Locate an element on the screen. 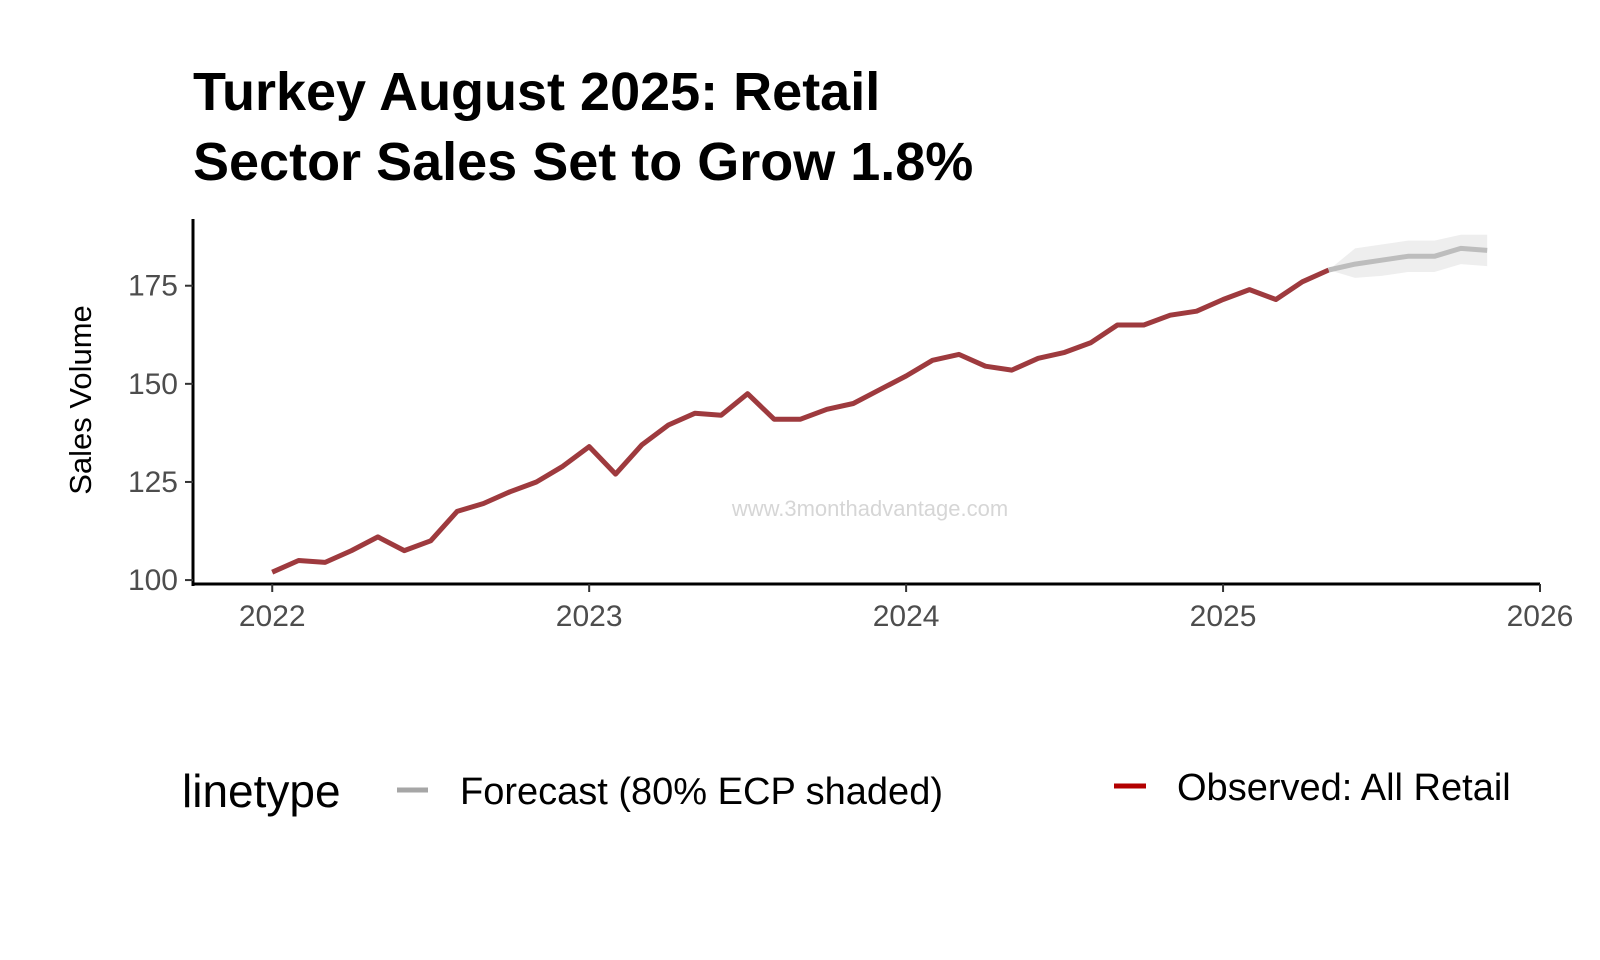 This screenshot has width=1600, height=960. x-tick-label: 2023 is located at coordinates (589, 616).